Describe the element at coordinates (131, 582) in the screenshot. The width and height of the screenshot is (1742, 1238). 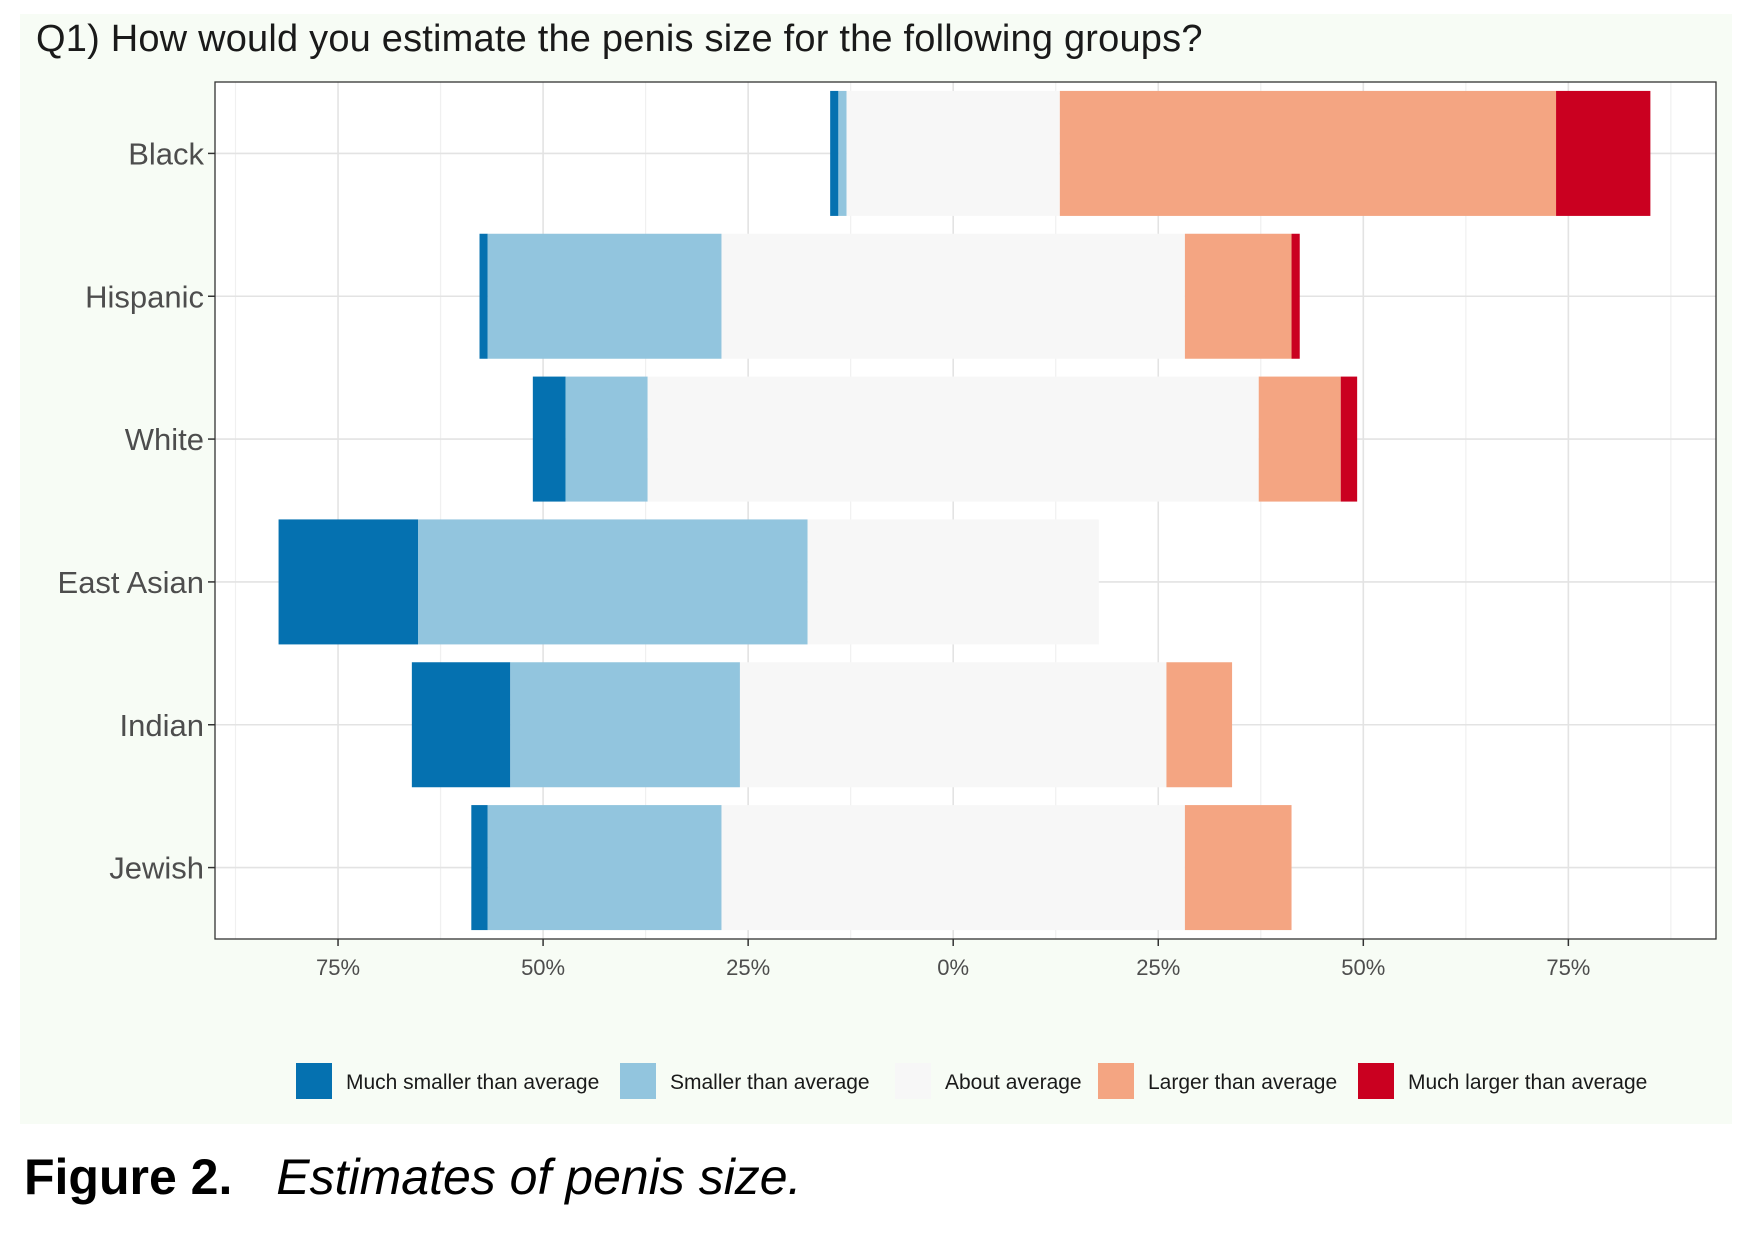
I see `y-tick-label: East Asian` at that location.